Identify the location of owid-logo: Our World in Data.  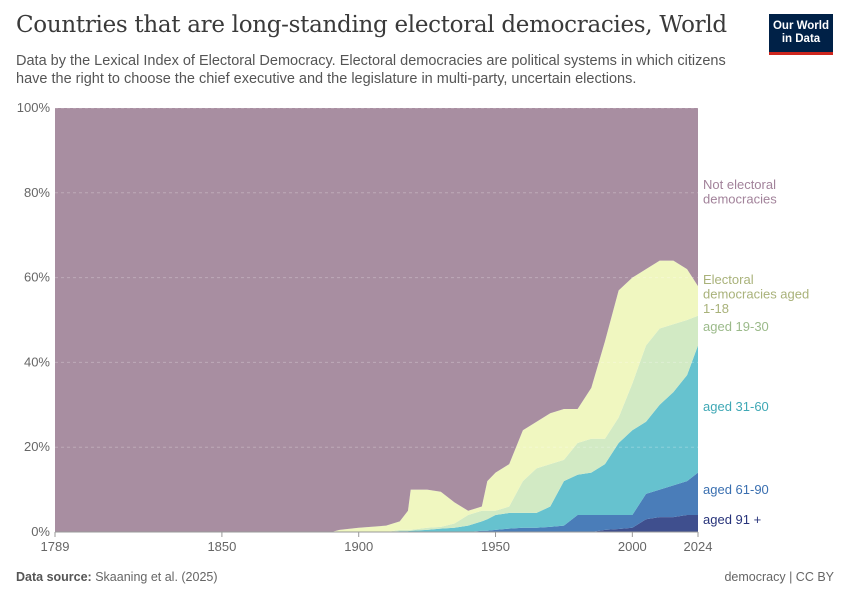
(801, 34).